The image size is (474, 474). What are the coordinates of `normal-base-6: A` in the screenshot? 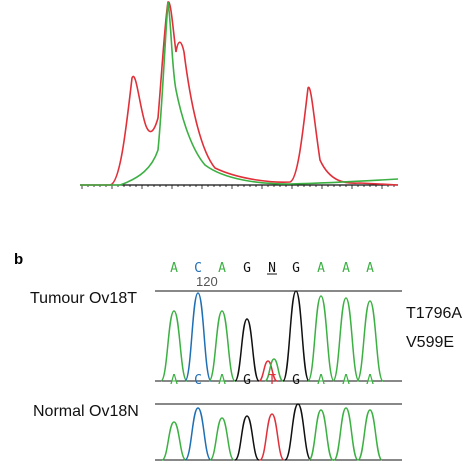 It's located at (321, 380).